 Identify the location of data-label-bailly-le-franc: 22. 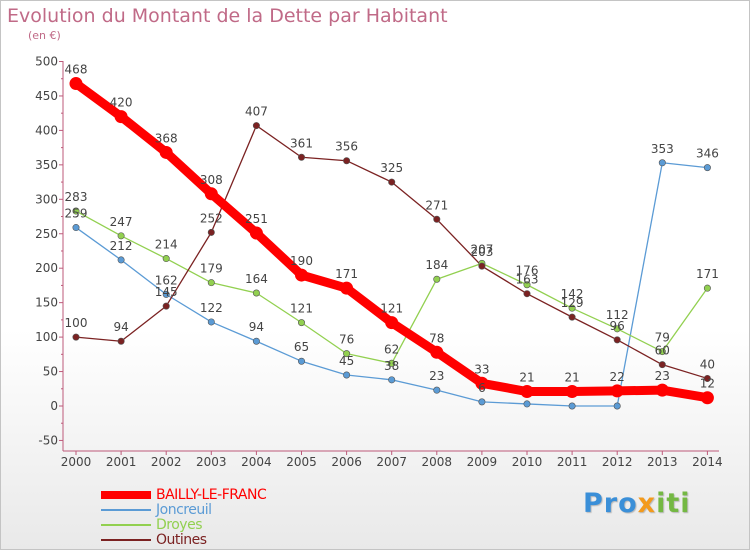
(617, 377).